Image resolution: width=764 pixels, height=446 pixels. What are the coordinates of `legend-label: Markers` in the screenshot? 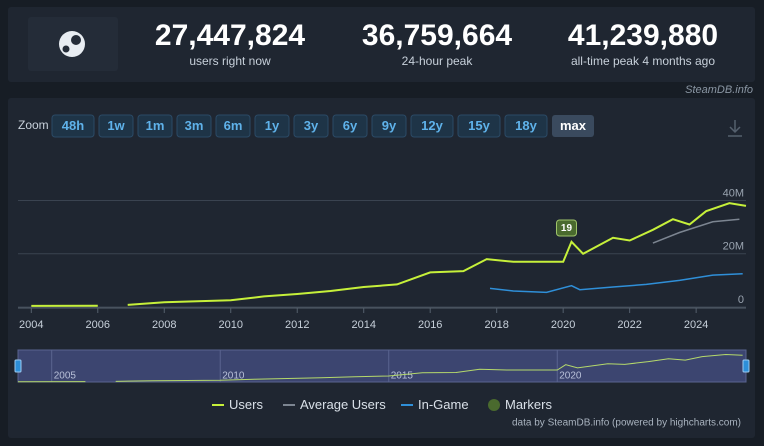 It's located at (528, 404).